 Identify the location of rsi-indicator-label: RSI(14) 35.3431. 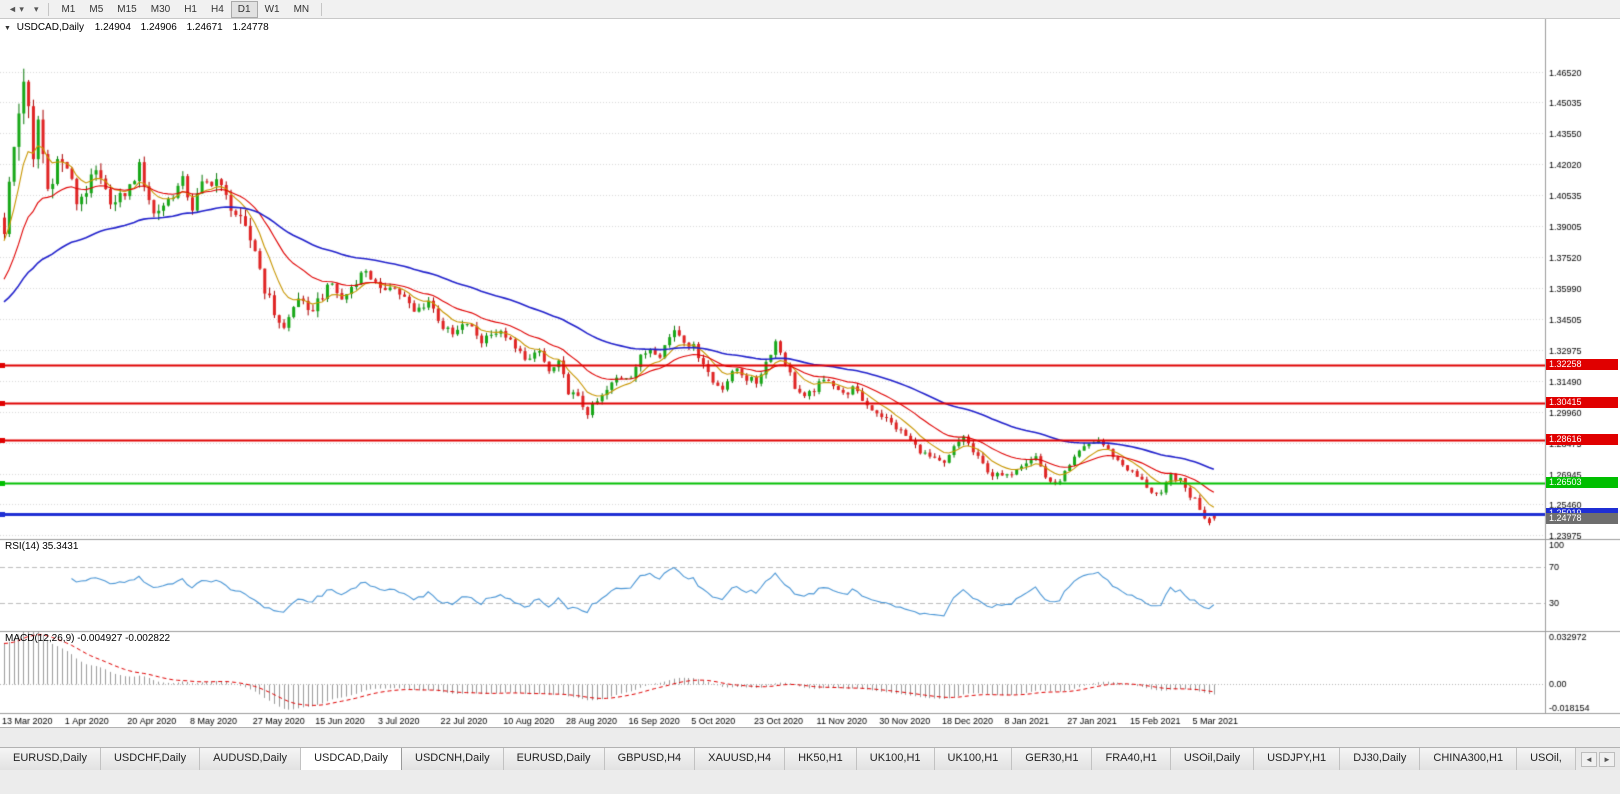
(42, 546).